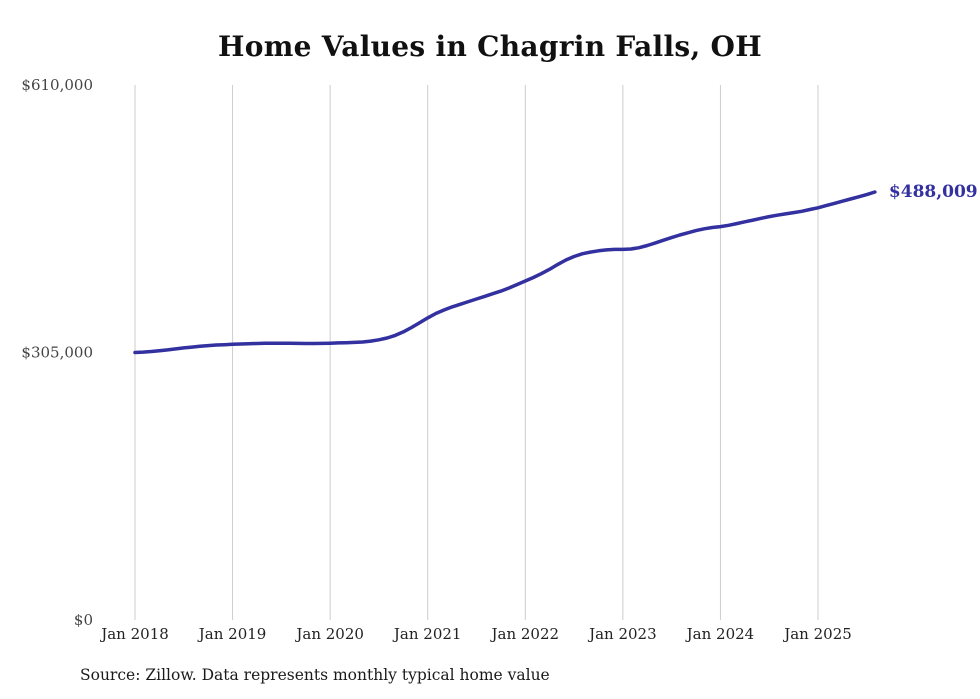 Image resolution: width=980 pixels, height=699 pixels. I want to click on y-axis-tick-label: $610,000, so click(57, 85).